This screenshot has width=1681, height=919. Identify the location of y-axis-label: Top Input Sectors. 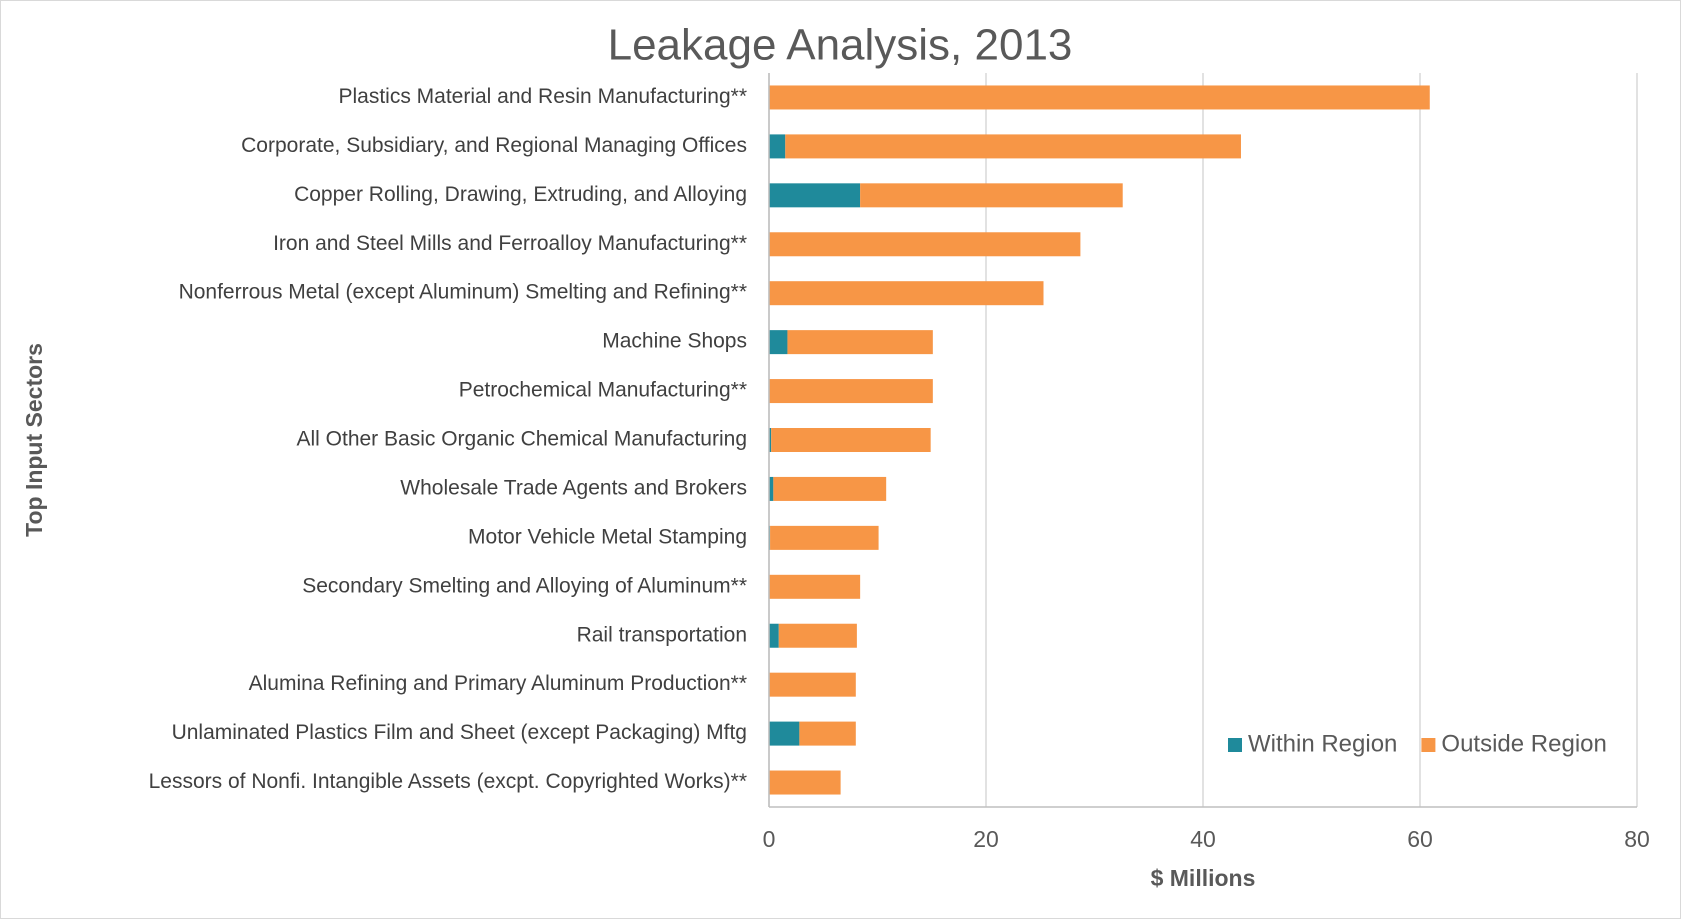
(34, 440).